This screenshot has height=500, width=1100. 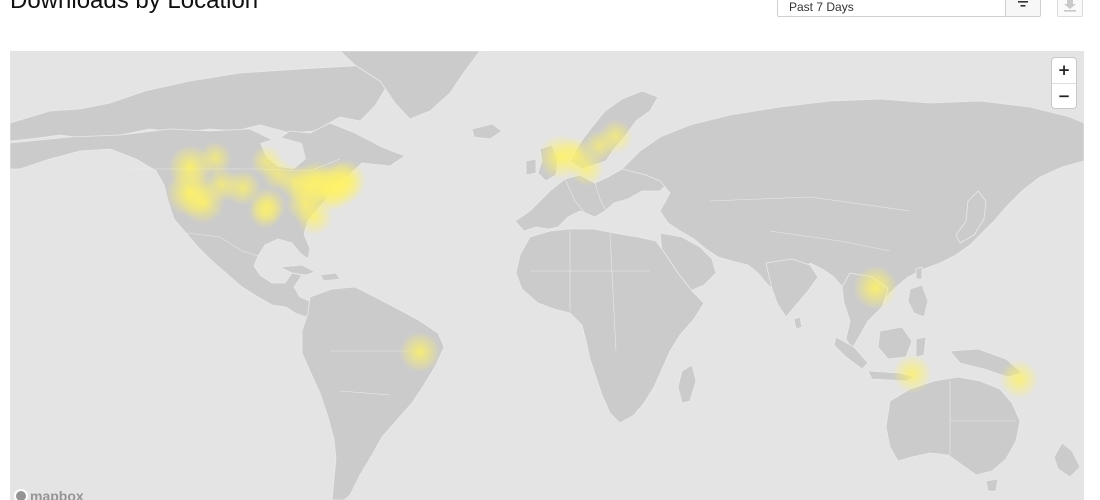 What do you see at coordinates (971, 217) in the screenshot?
I see `land-japan` at bounding box center [971, 217].